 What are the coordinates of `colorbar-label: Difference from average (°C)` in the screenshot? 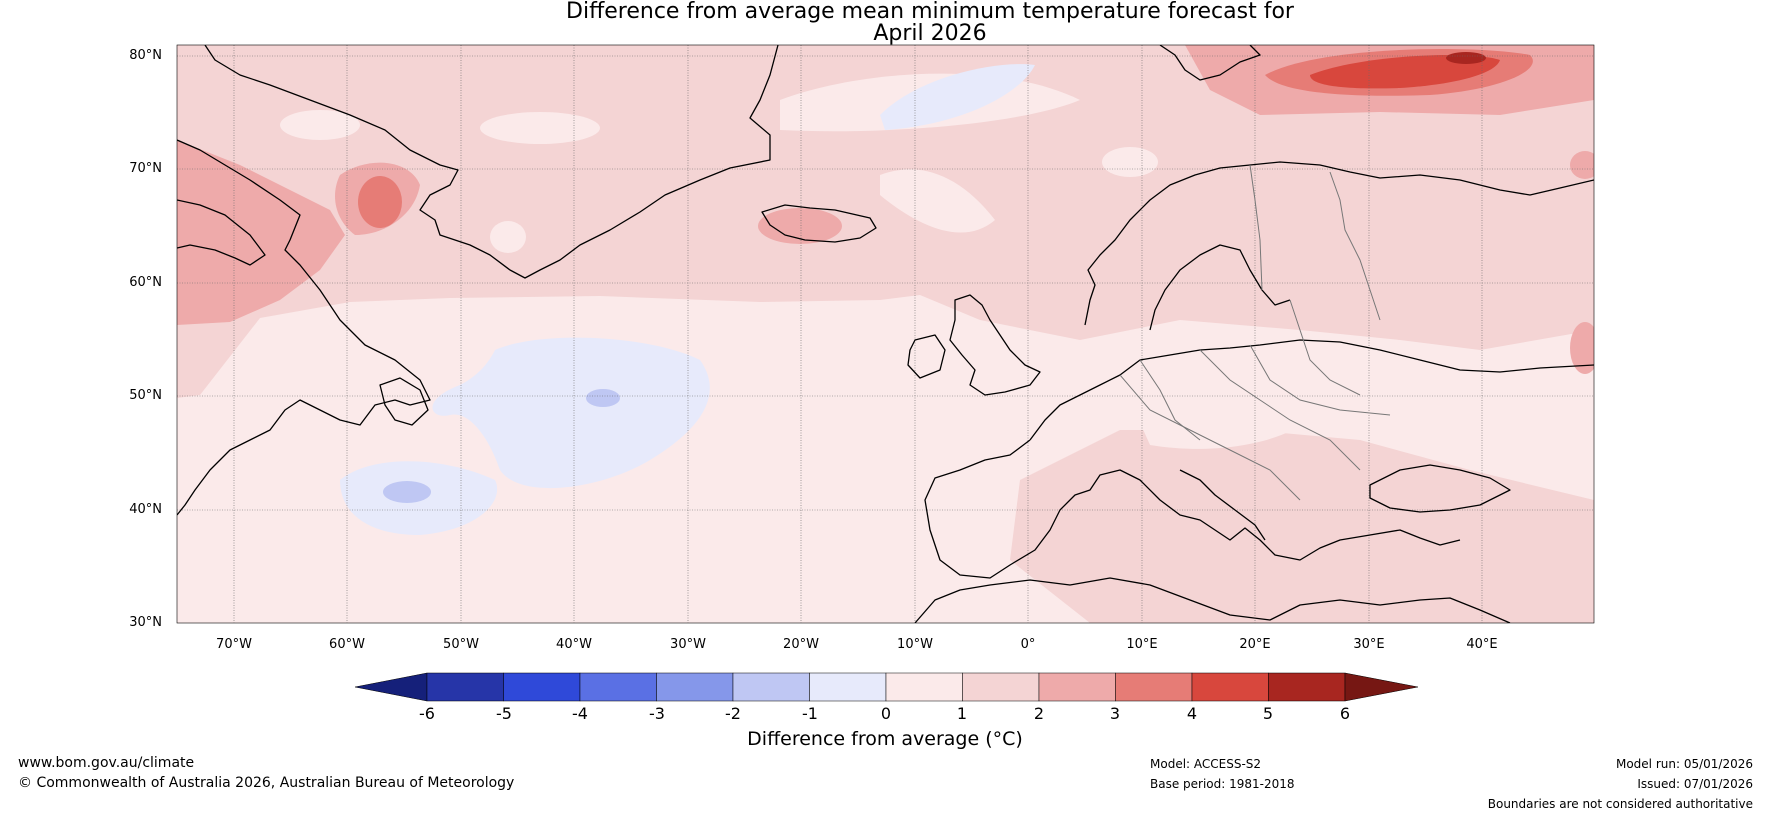 It's located at (885, 739).